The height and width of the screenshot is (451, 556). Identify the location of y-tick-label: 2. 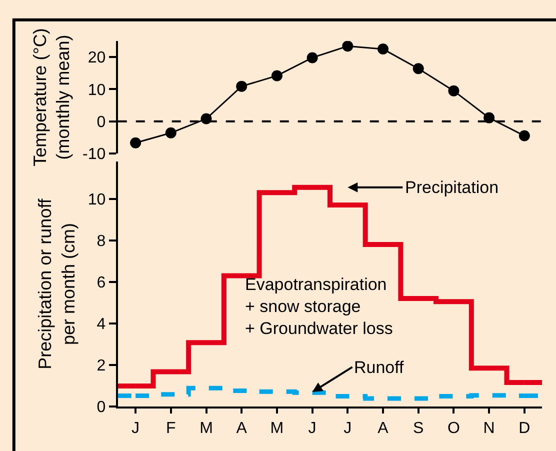
(101, 366).